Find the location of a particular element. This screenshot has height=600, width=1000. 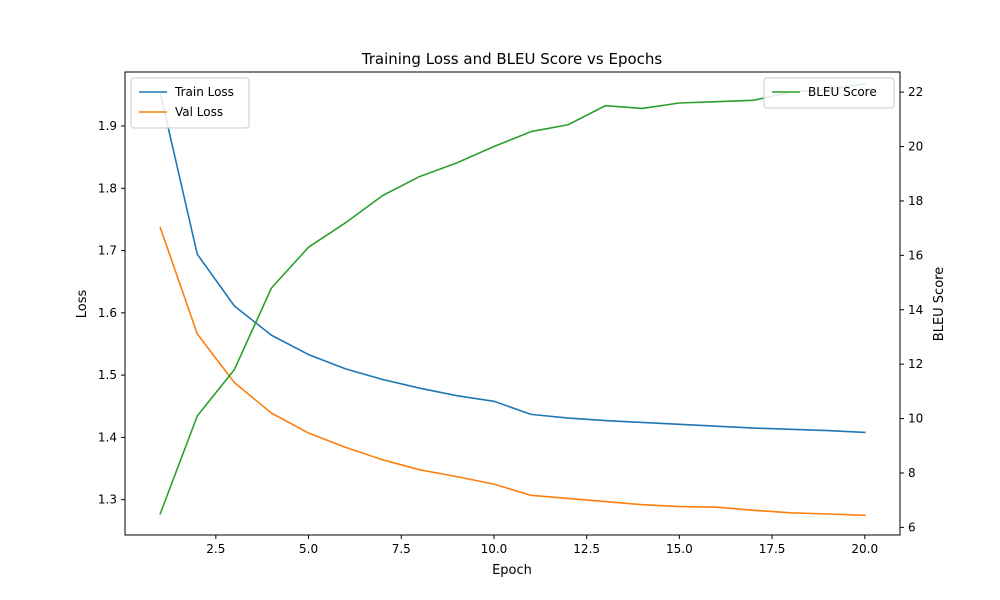

legend-right is located at coordinates (829, 93).